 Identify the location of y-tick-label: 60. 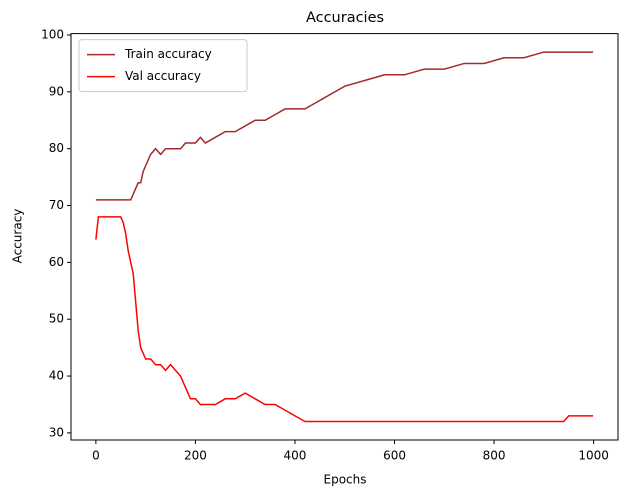
(56, 262).